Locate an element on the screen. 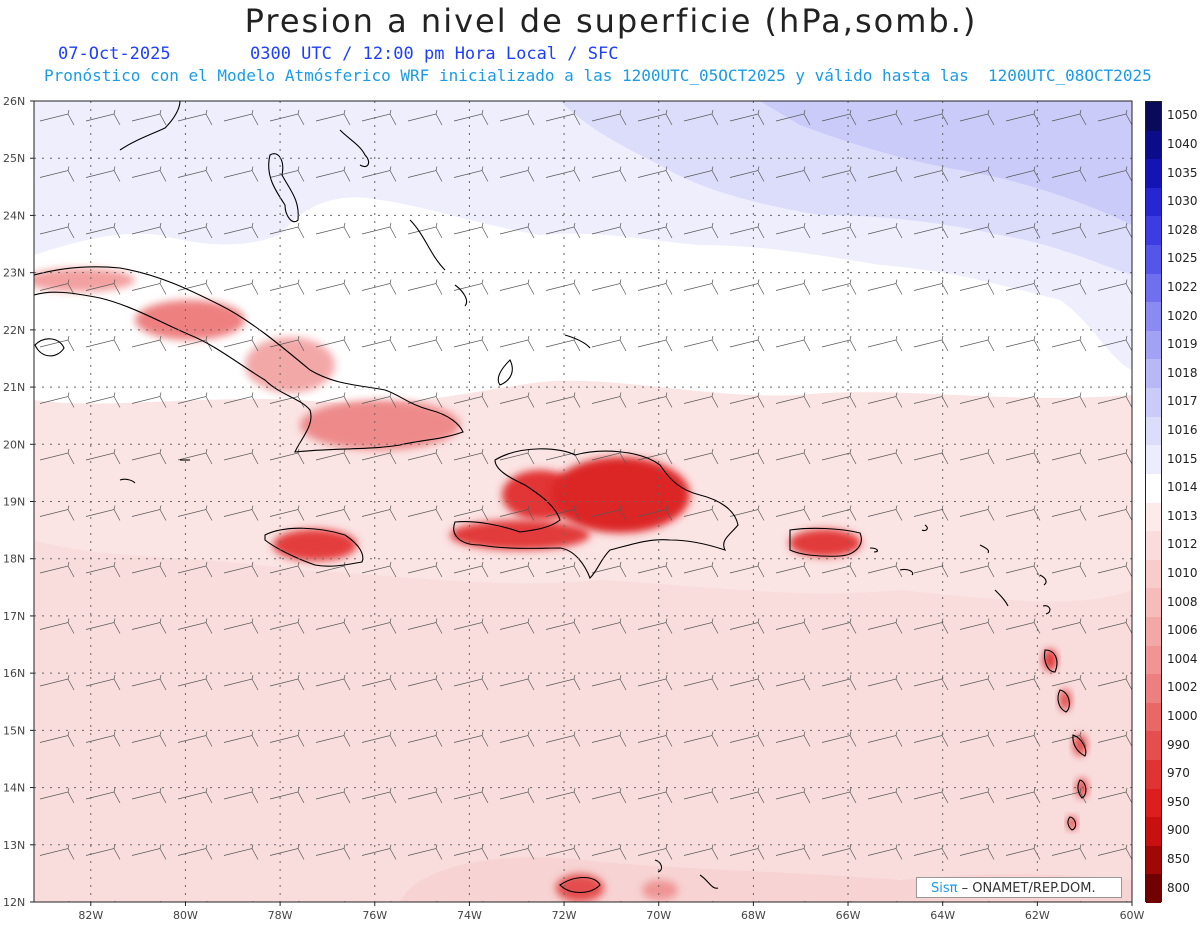 The height and width of the screenshot is (927, 1200). lon-label: 66W is located at coordinates (848, 915).